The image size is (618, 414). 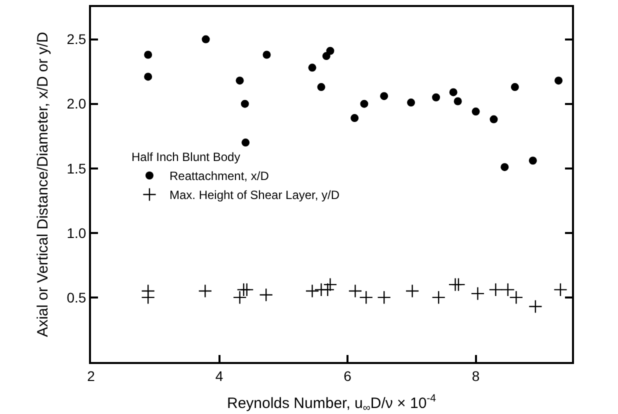 What do you see at coordinates (76, 168) in the screenshot?
I see `y-tick-label: 1.5` at bounding box center [76, 168].